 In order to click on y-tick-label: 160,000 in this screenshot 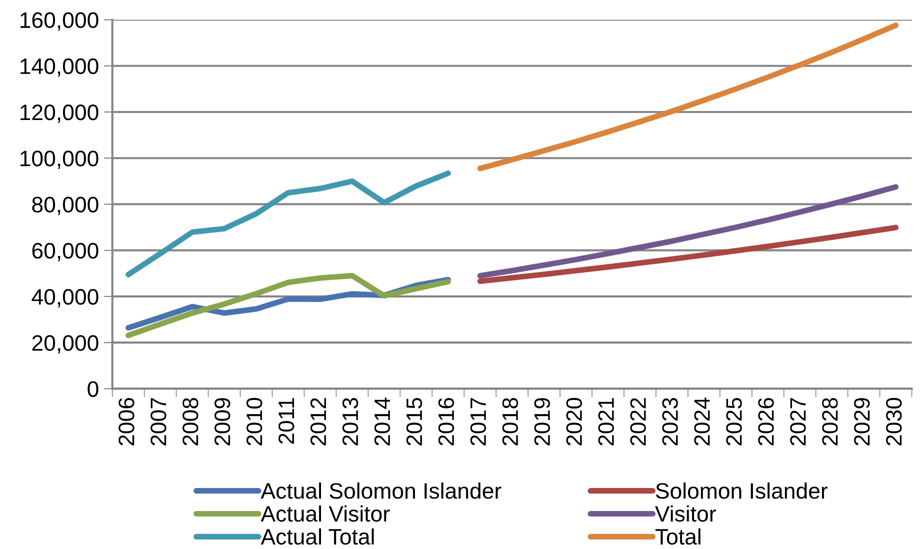, I will do `click(59, 21)`.